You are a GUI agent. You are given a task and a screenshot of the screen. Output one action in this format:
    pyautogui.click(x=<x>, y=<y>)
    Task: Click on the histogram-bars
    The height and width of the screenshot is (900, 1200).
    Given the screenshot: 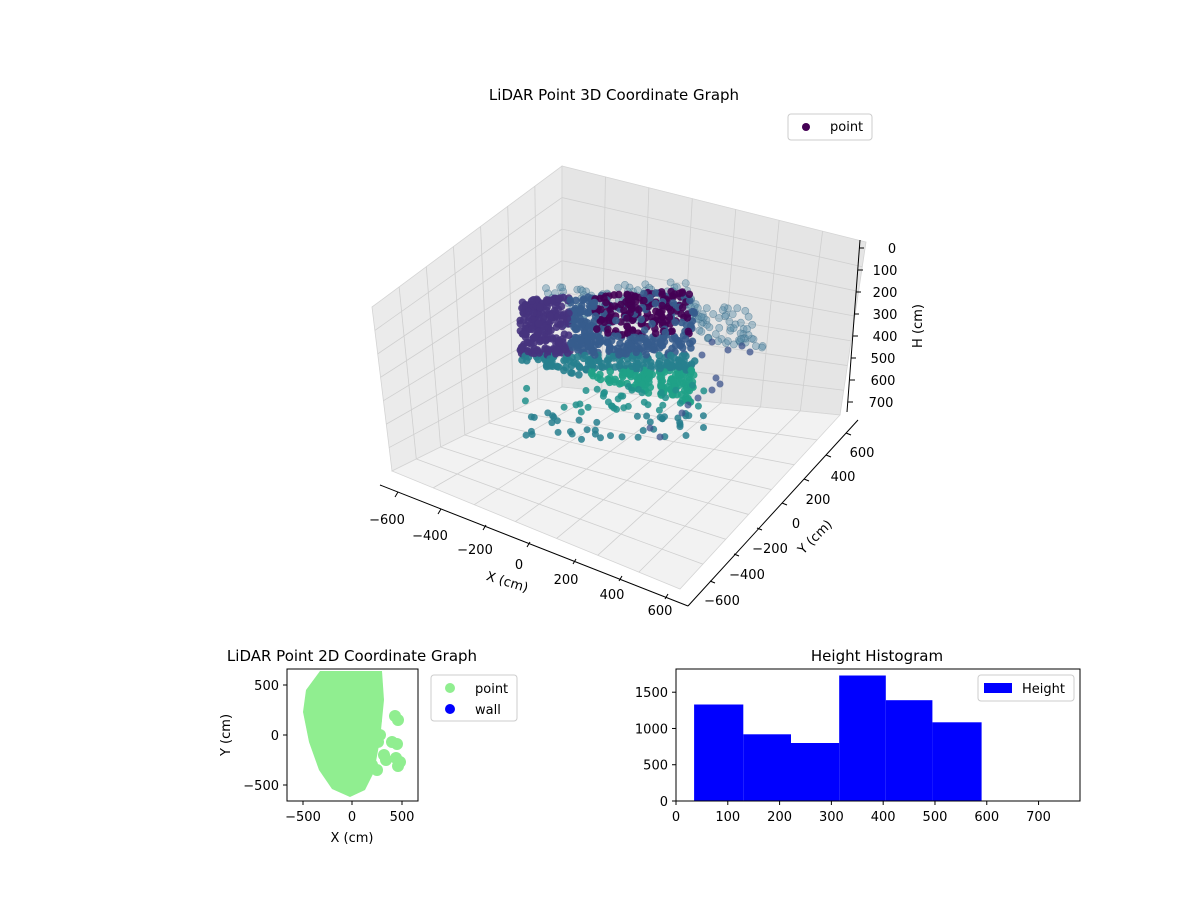 What is the action you would take?
    pyautogui.click(x=838, y=738)
    